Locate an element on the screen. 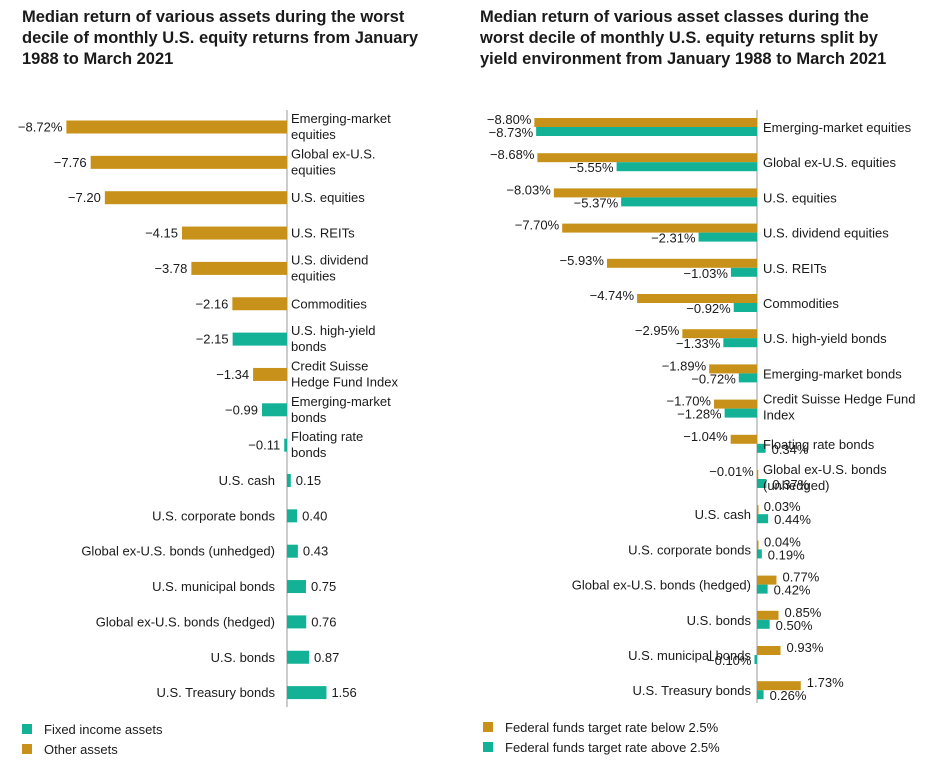 This screenshot has width=944, height=767. right-value-label: −1.89% is located at coordinates (684, 365).